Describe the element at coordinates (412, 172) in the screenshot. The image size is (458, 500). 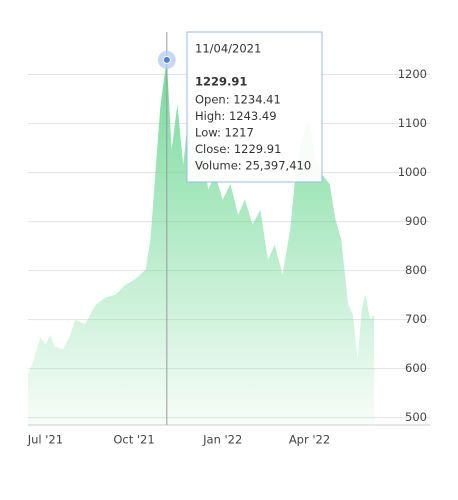
I see `y-tick-label: 1000` at that location.